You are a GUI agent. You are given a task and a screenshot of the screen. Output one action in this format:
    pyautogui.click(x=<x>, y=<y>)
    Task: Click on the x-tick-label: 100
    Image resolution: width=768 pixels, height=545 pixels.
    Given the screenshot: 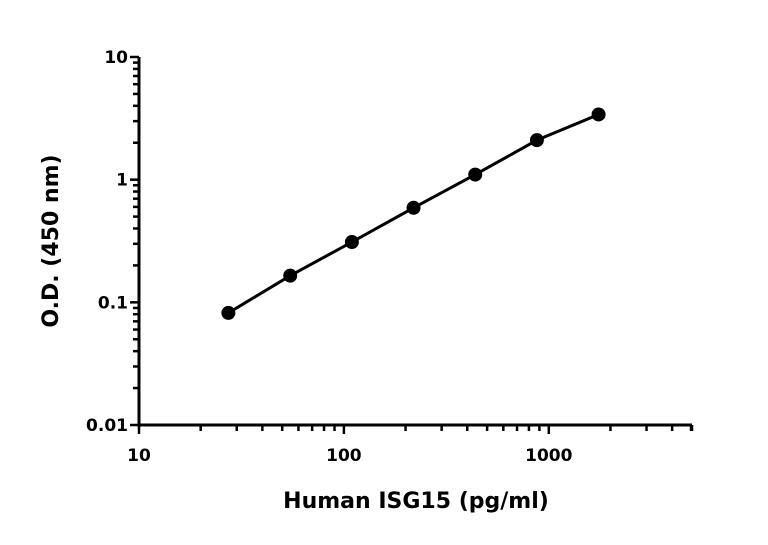 What is the action you would take?
    pyautogui.click(x=344, y=456)
    